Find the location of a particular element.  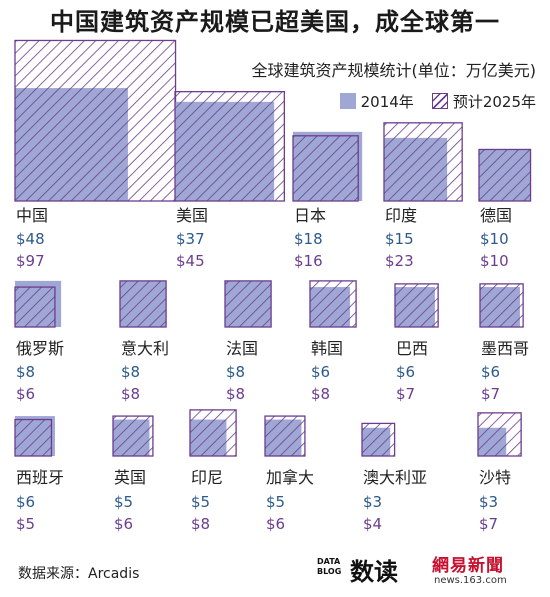

country-name-2: 日本 is located at coordinates (310, 215).